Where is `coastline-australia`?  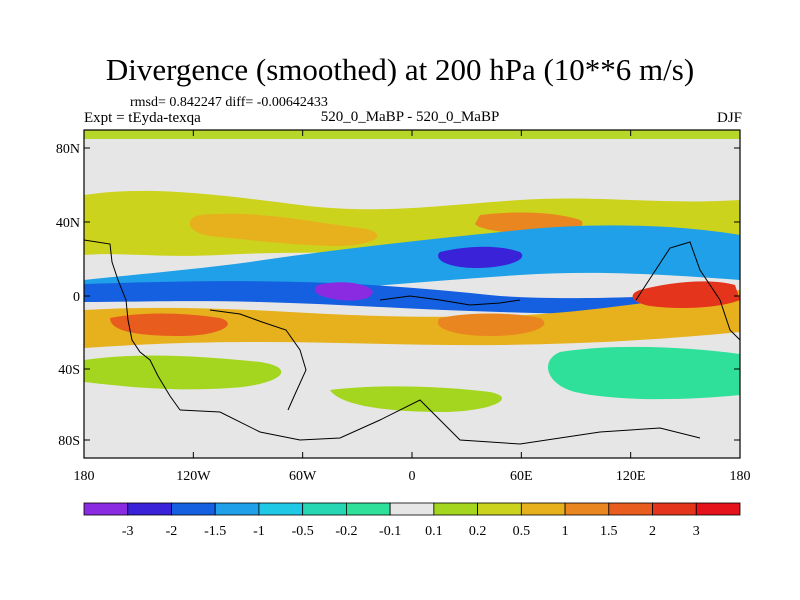 coastline-australia is located at coordinates (687, 291).